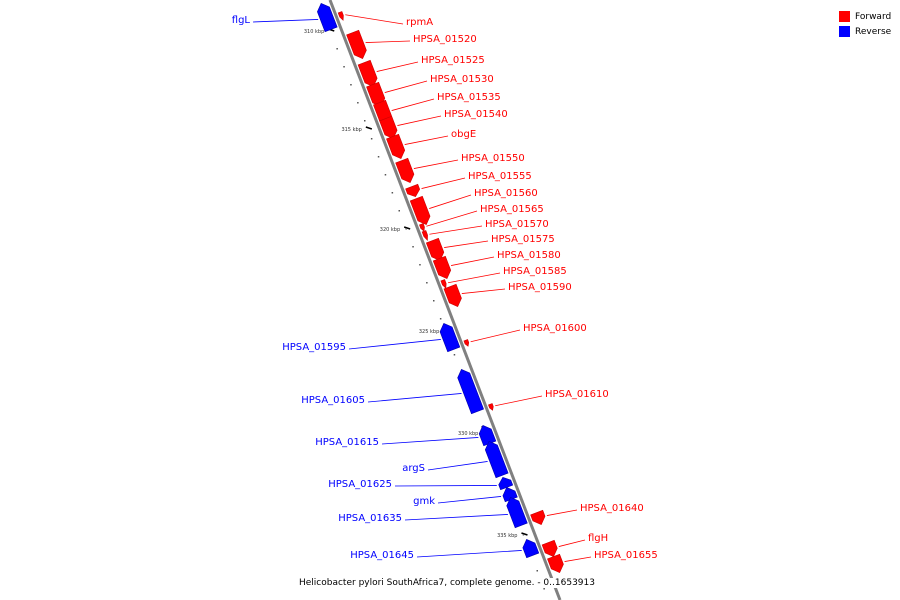 Image resolution: width=900 pixels, height=600 pixels. What do you see at coordinates (453, 60) in the screenshot?
I see `gene-label: HPSA_01525` at bounding box center [453, 60].